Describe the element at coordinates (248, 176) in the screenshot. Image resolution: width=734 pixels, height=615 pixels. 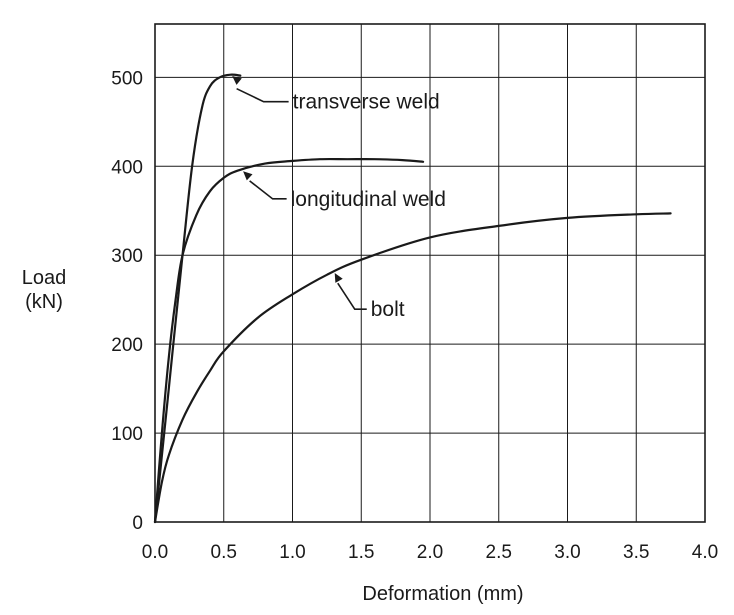
I see `longitudinal-weld-arrow-head` at that location.